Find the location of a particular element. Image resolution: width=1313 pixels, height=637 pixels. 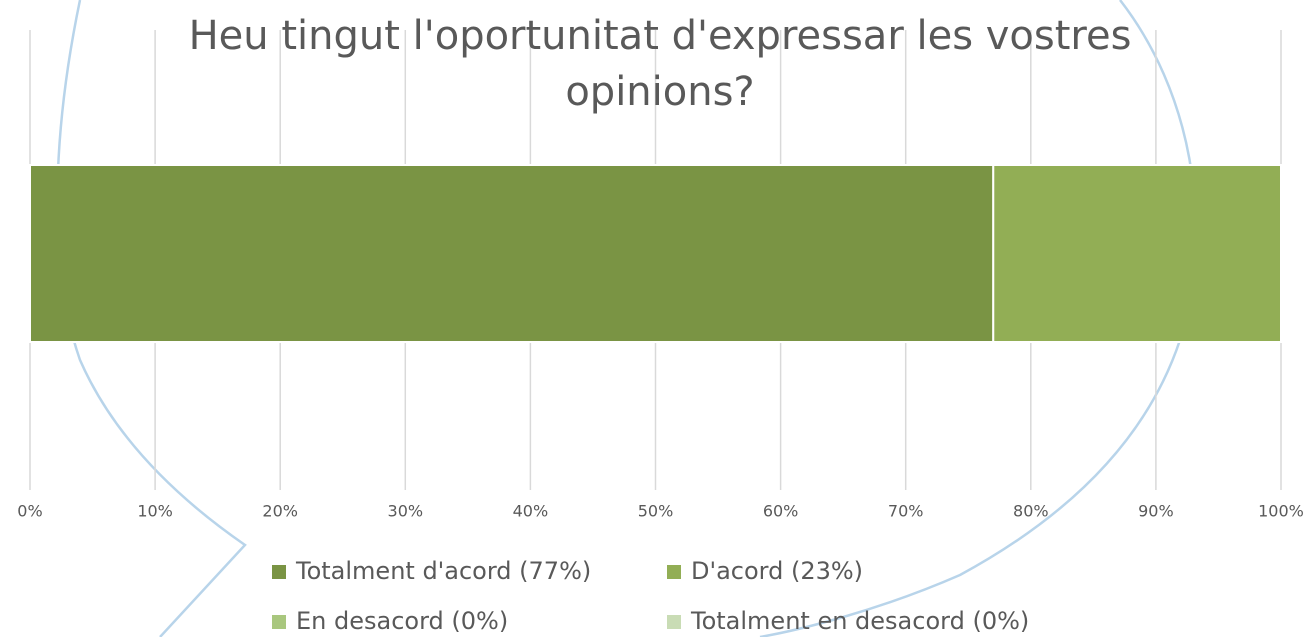

x-tick-label: 60% is located at coordinates (781, 511).